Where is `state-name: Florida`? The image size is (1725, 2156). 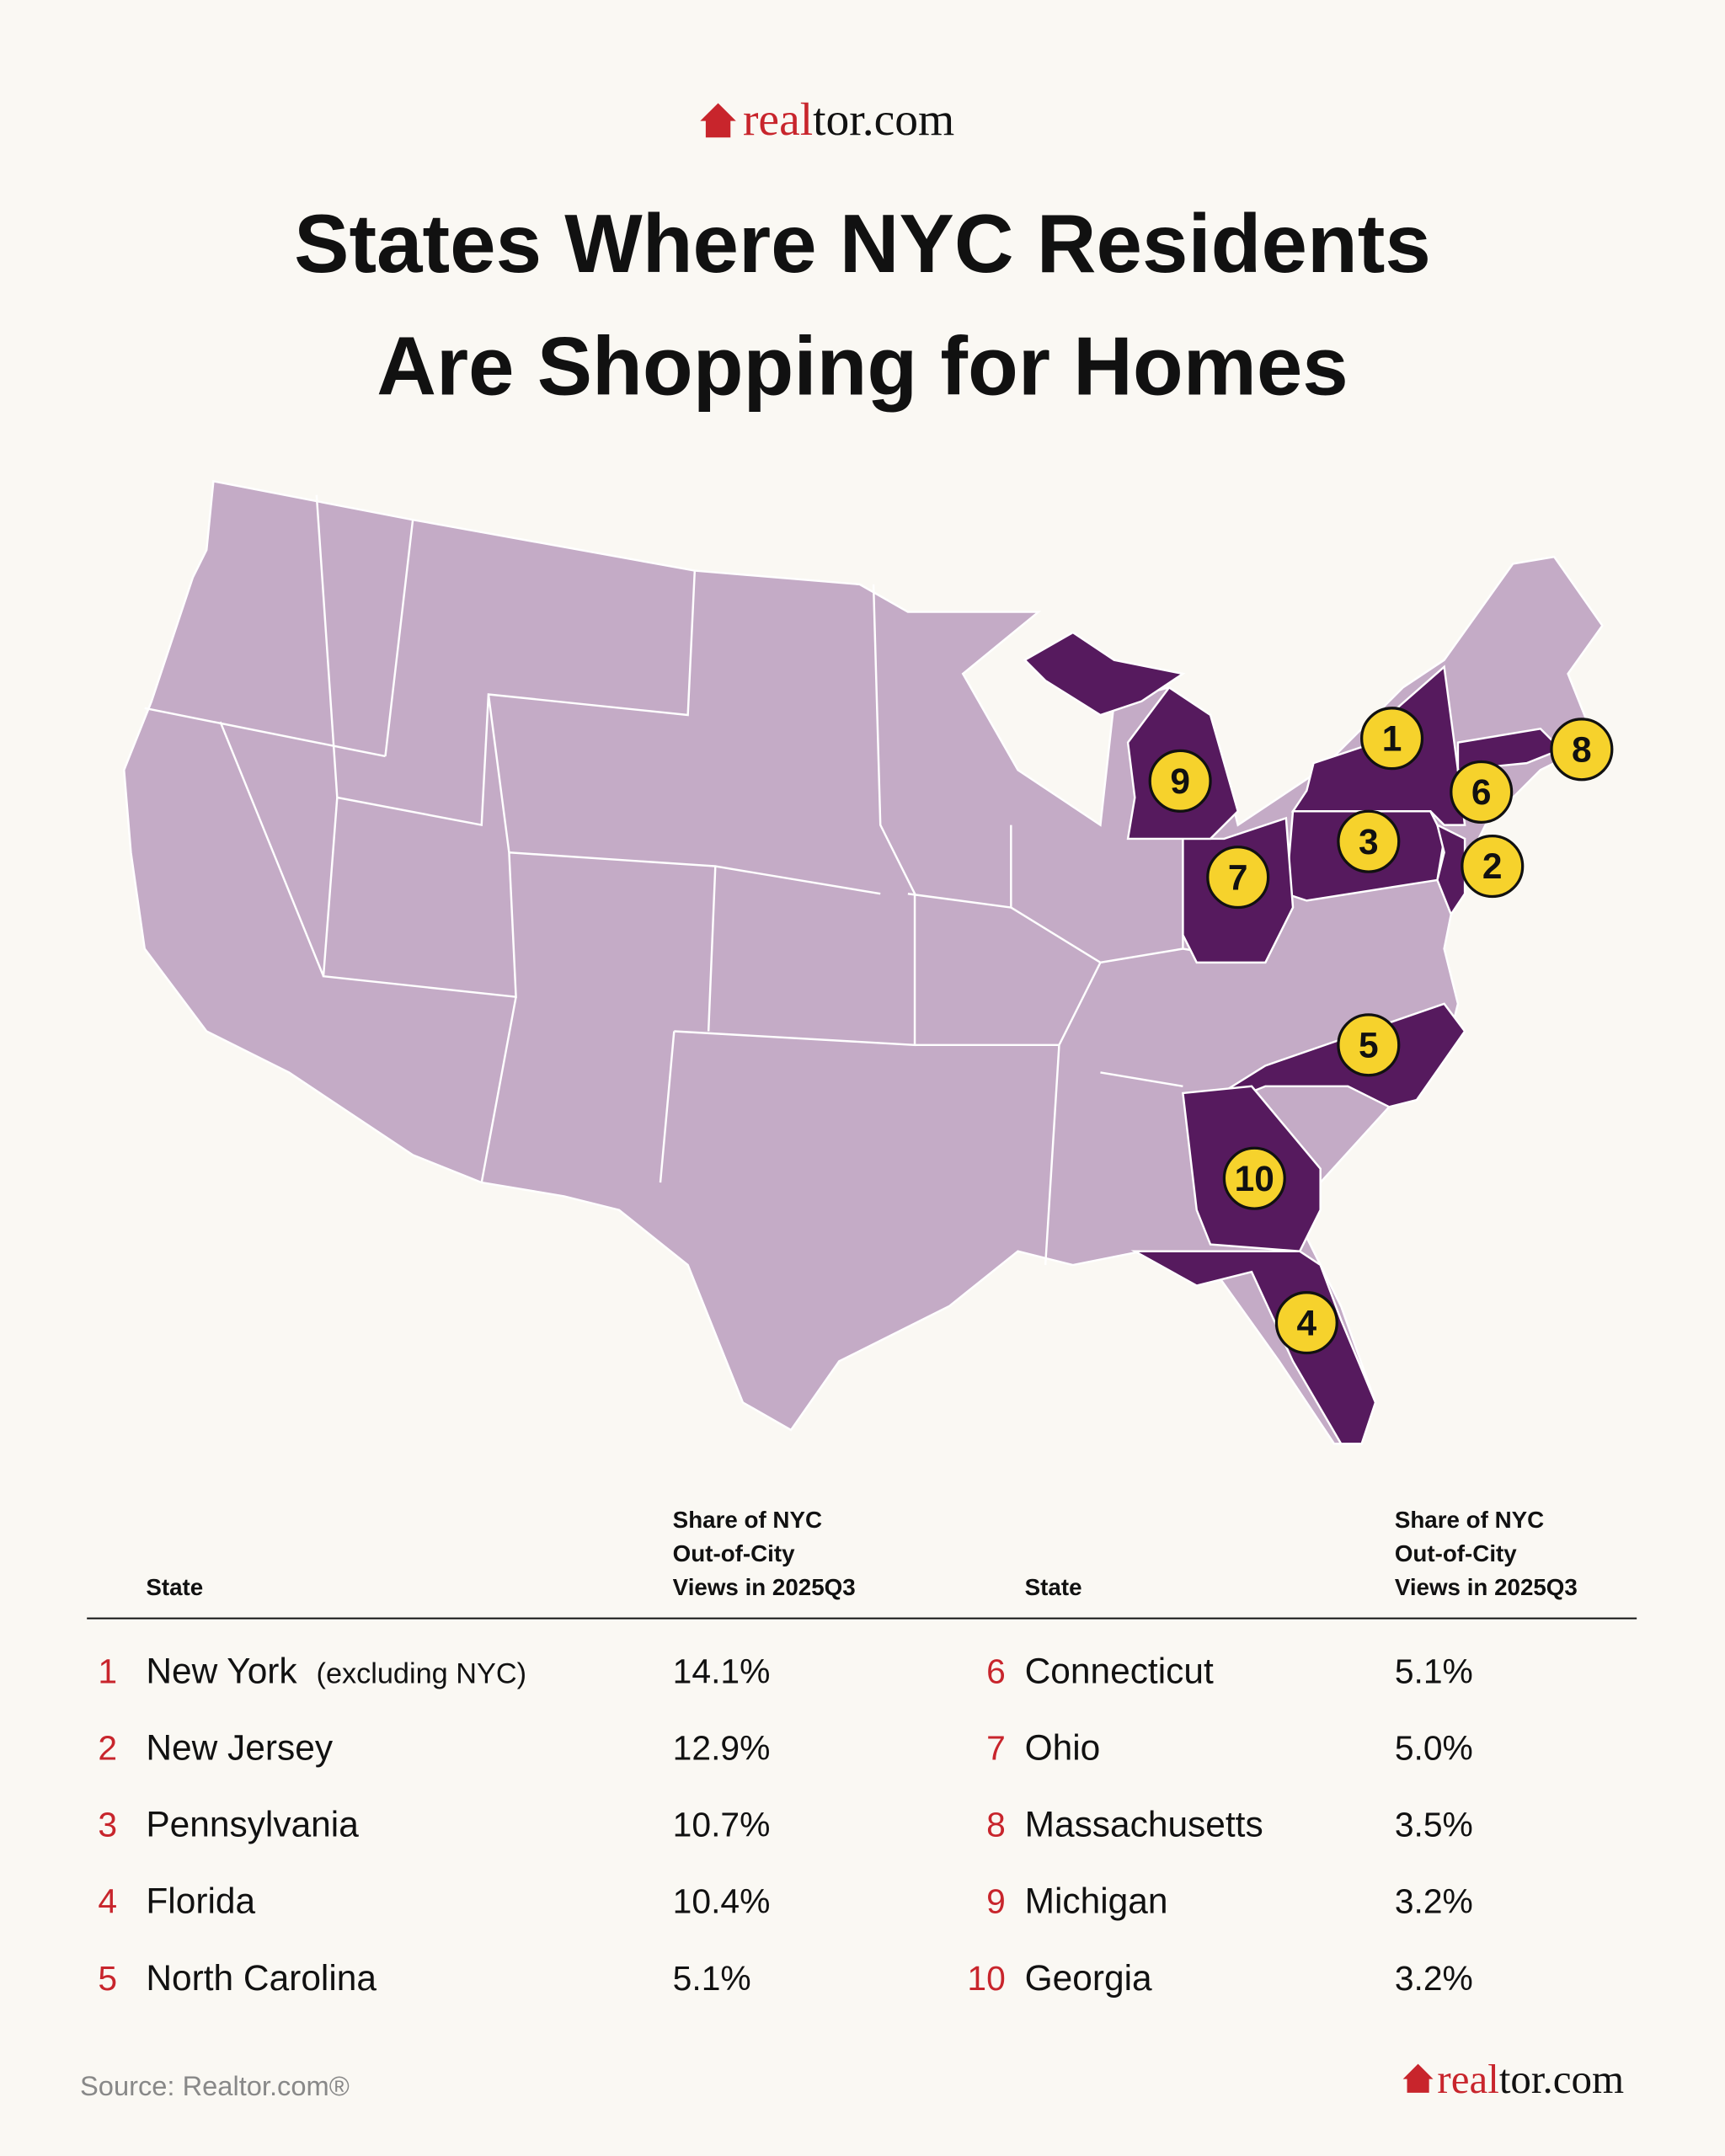 state-name: Florida is located at coordinates (200, 1901).